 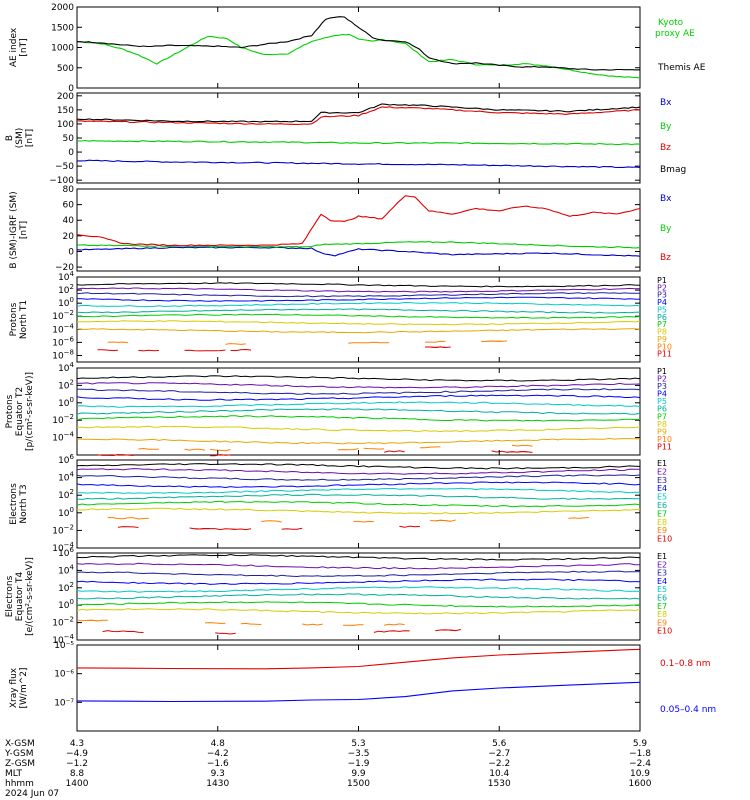 I want to click on y-tick-label: 10⁻⁵, so click(x=64, y=646).